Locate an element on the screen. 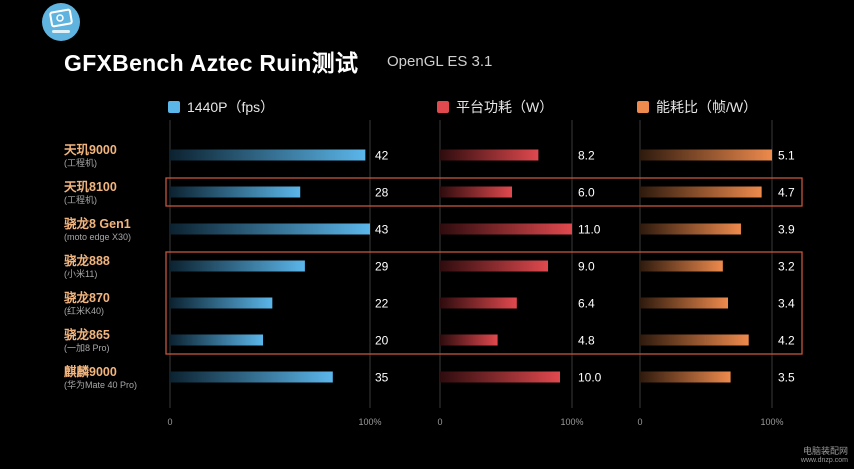 This screenshot has width=854, height=469. legend-power-swatch is located at coordinates (443, 107).